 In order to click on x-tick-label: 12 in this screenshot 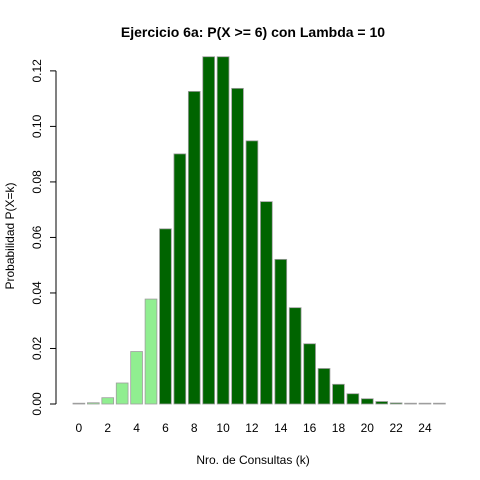, I will do `click(252, 428)`.